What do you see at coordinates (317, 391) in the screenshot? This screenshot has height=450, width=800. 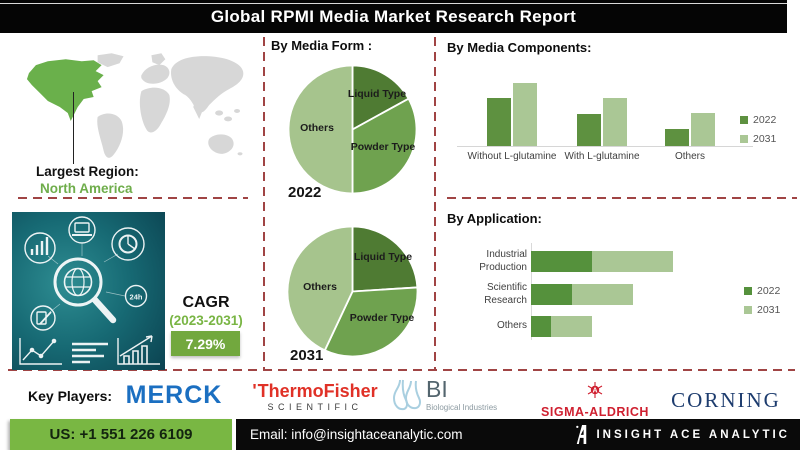 I see `thermofisher-wordmark: ThermoFisher` at bounding box center [317, 391].